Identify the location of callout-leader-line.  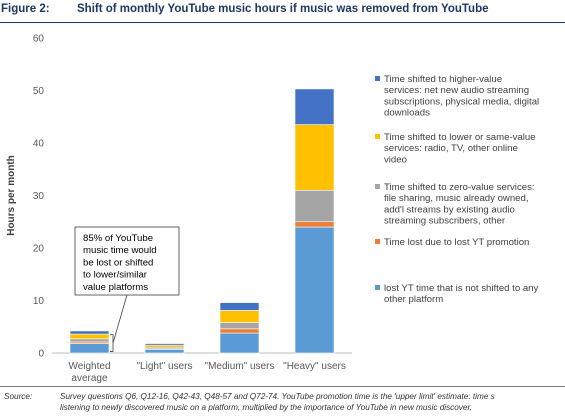
(120, 319).